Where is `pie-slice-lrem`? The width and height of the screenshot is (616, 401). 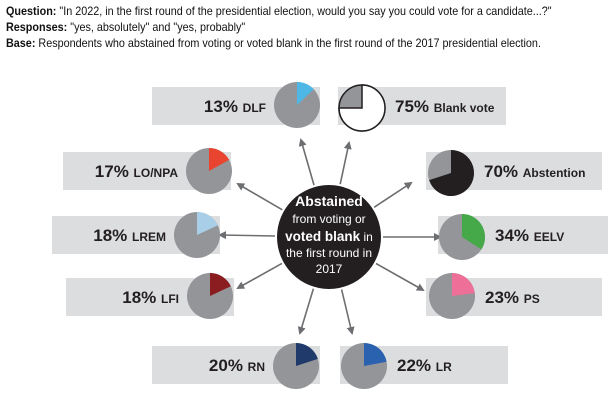
pie-slice-lrem is located at coordinates (207, 223).